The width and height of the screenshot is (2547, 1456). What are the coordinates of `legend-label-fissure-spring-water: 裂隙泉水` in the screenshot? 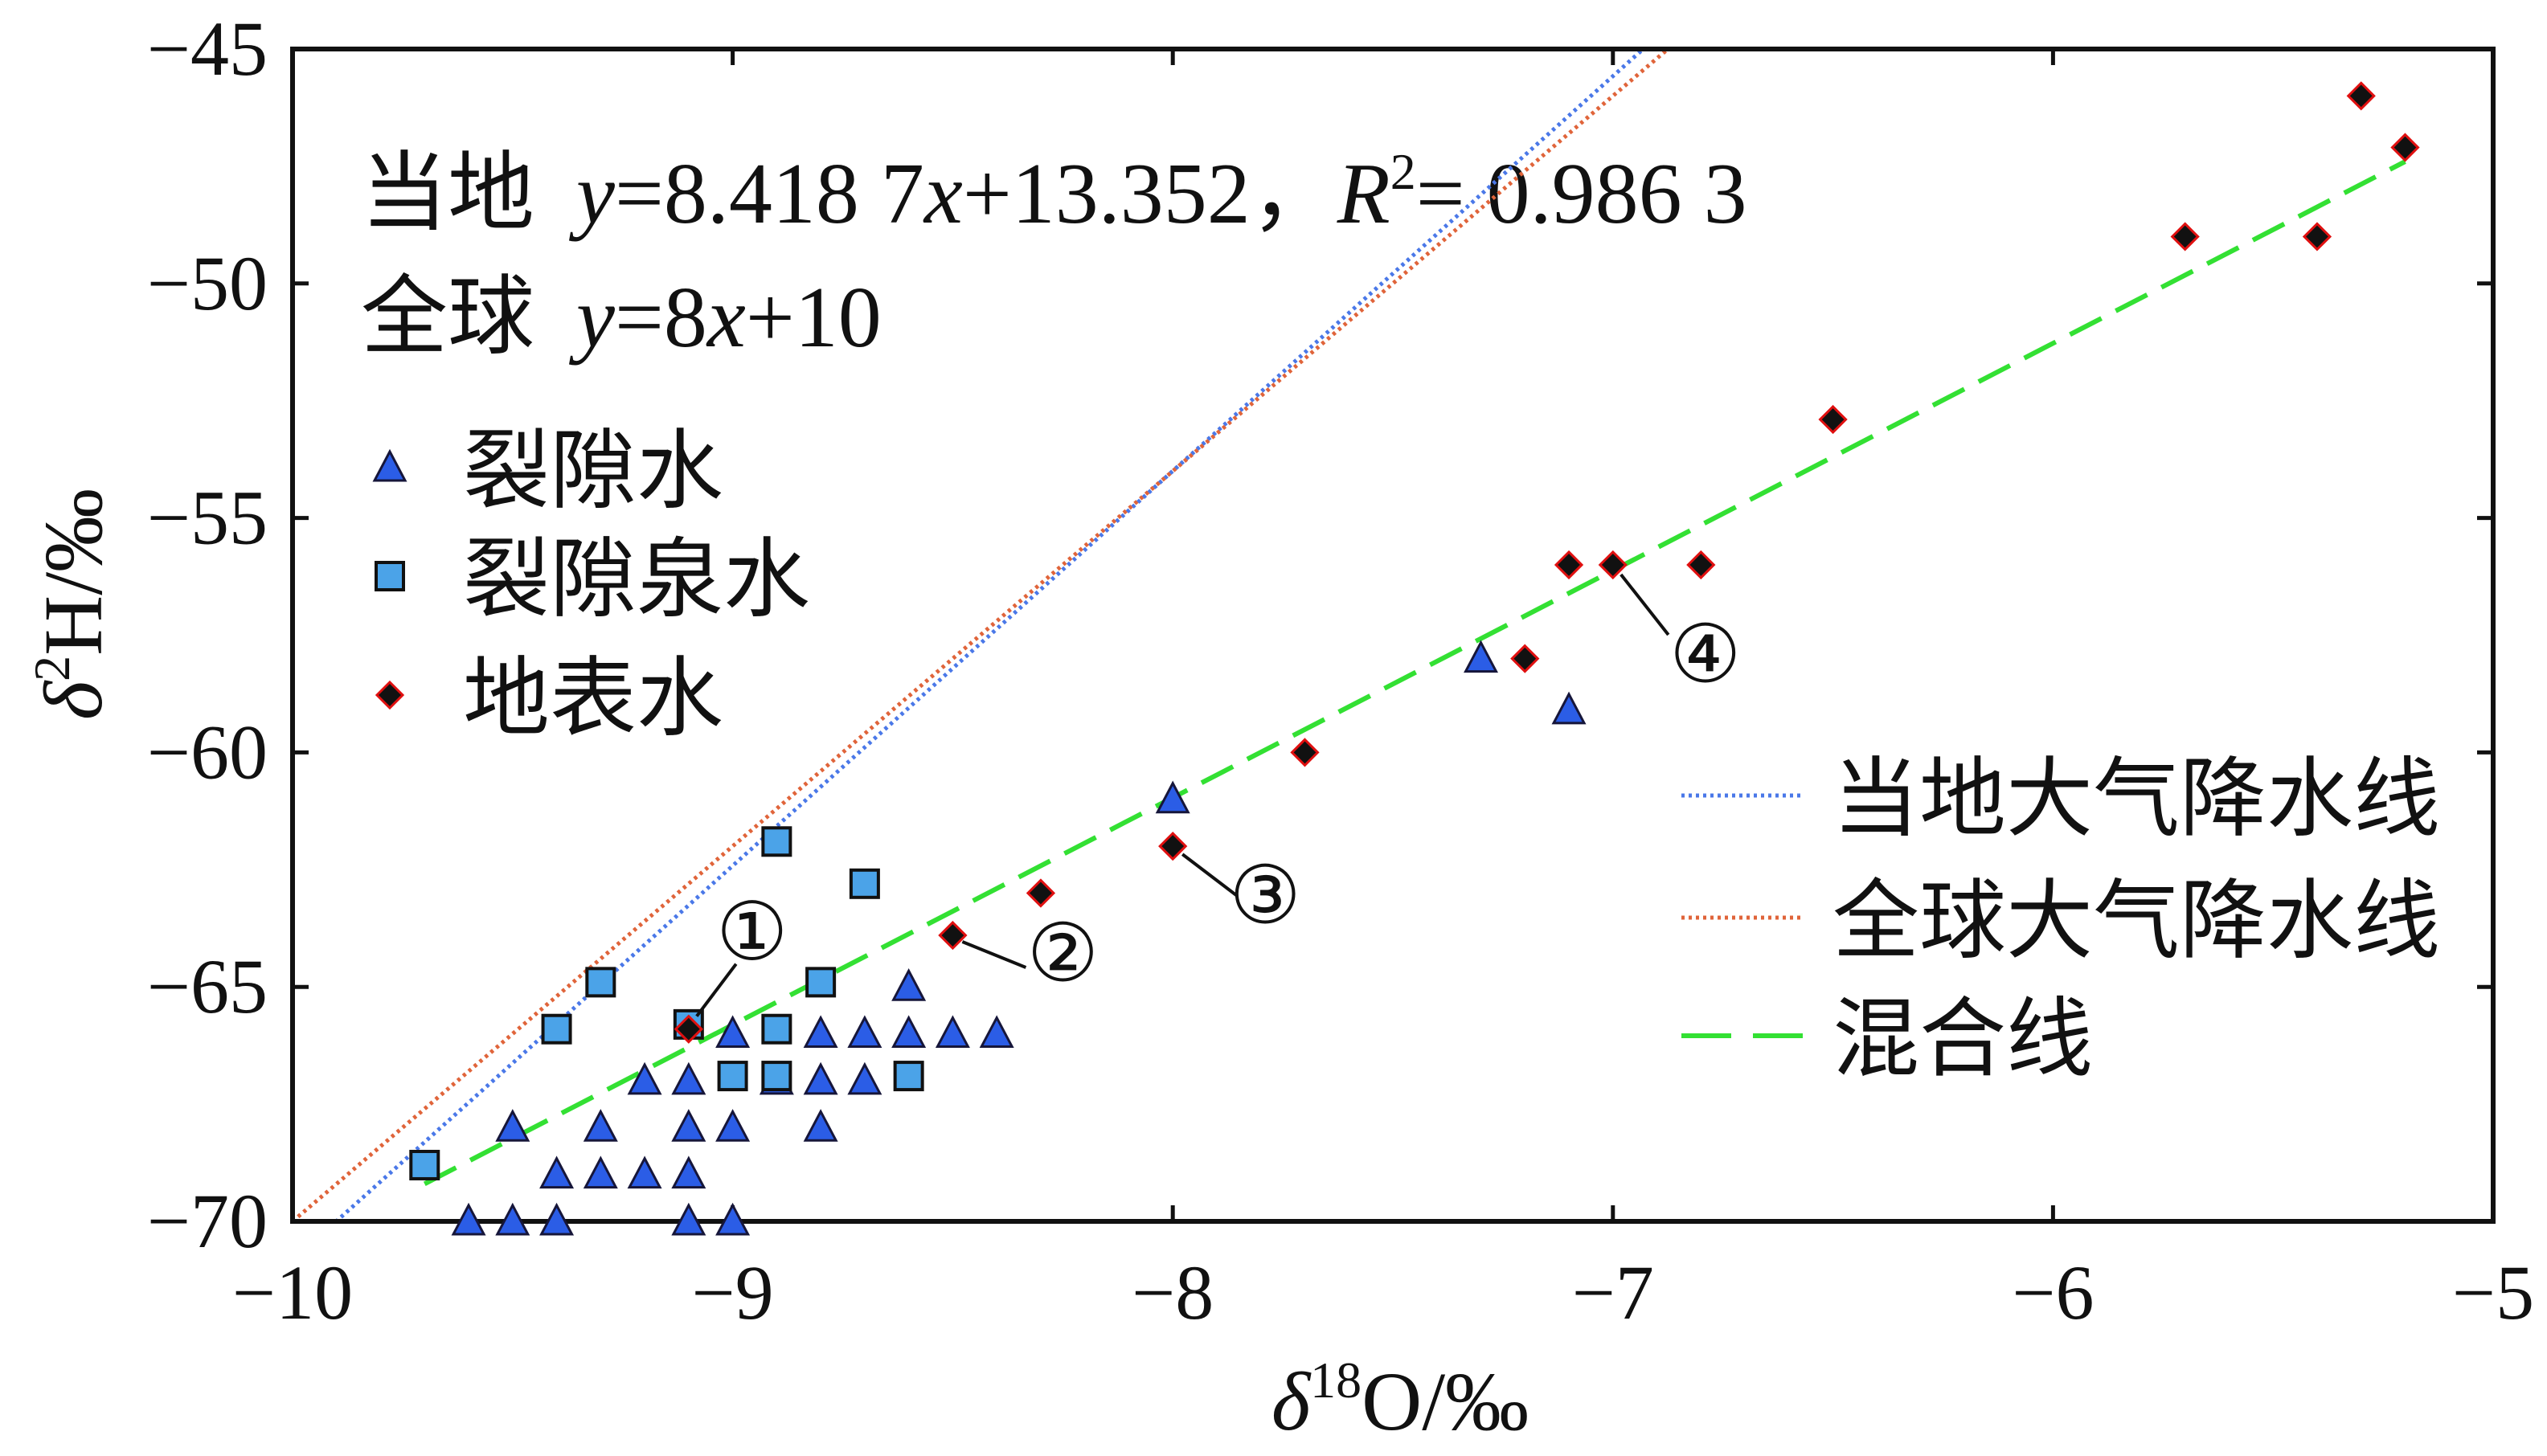 It's located at (637, 580).